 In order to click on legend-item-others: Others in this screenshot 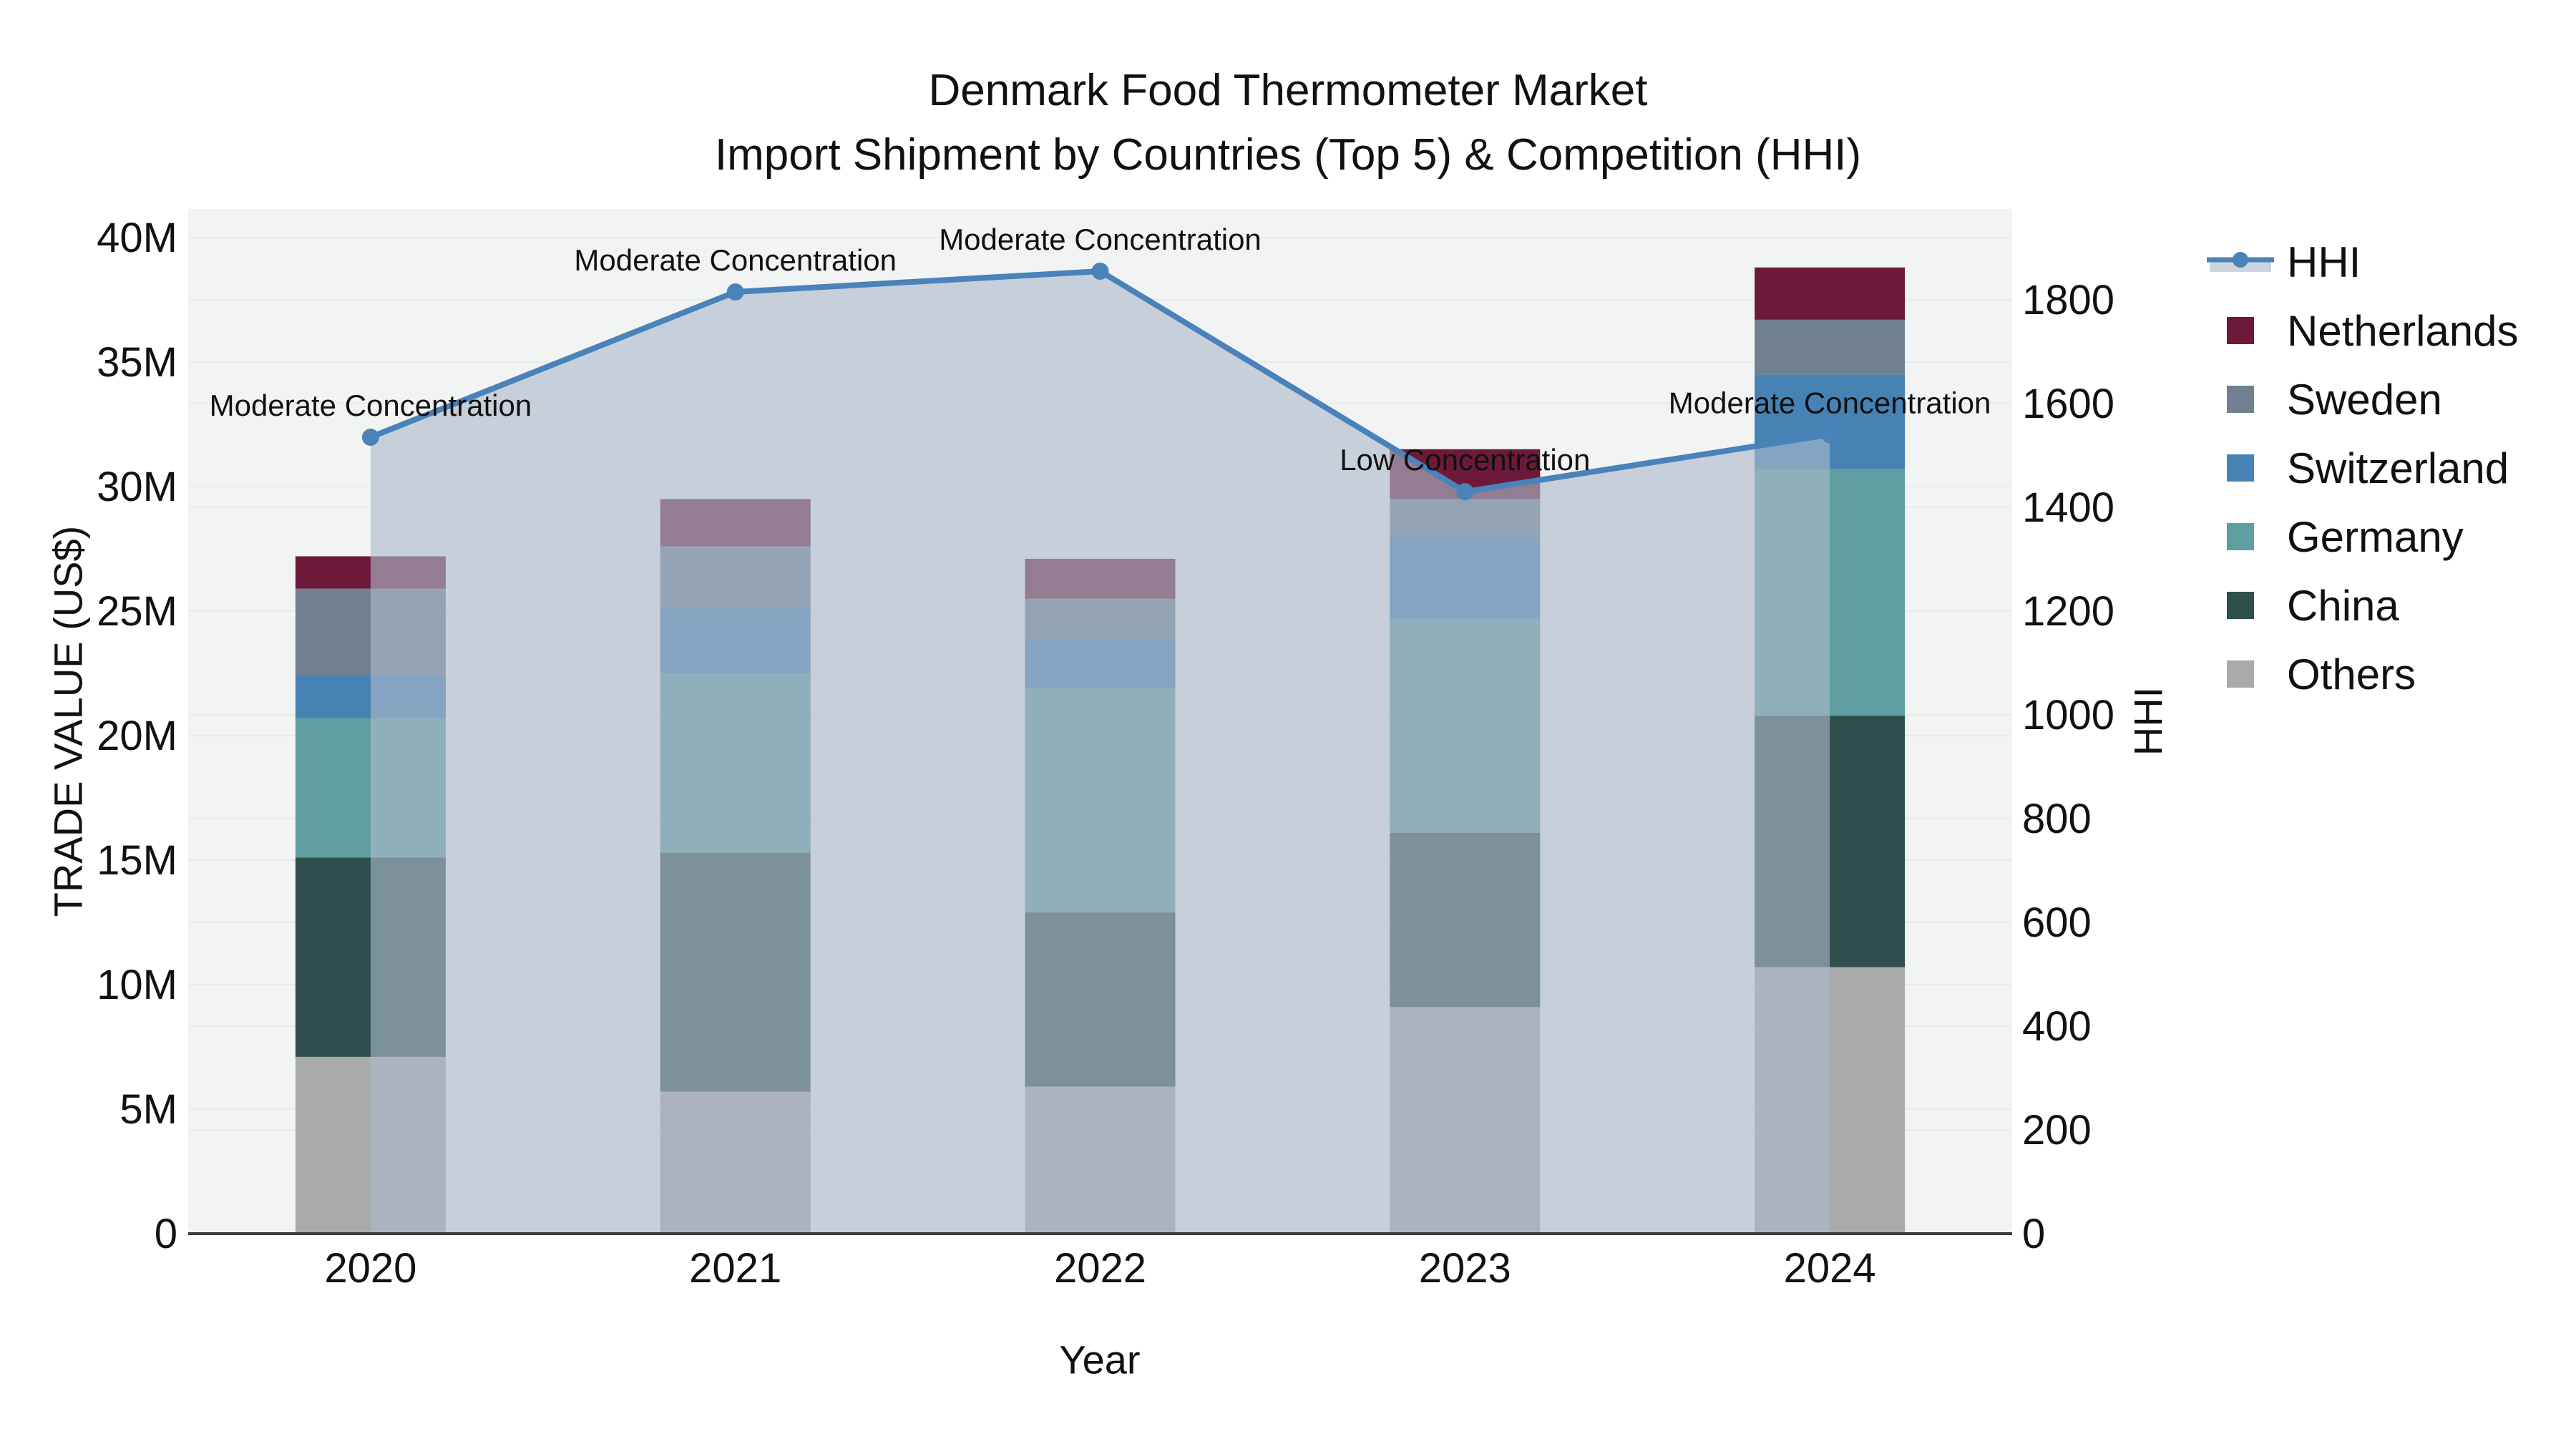, I will do `click(2363, 674)`.